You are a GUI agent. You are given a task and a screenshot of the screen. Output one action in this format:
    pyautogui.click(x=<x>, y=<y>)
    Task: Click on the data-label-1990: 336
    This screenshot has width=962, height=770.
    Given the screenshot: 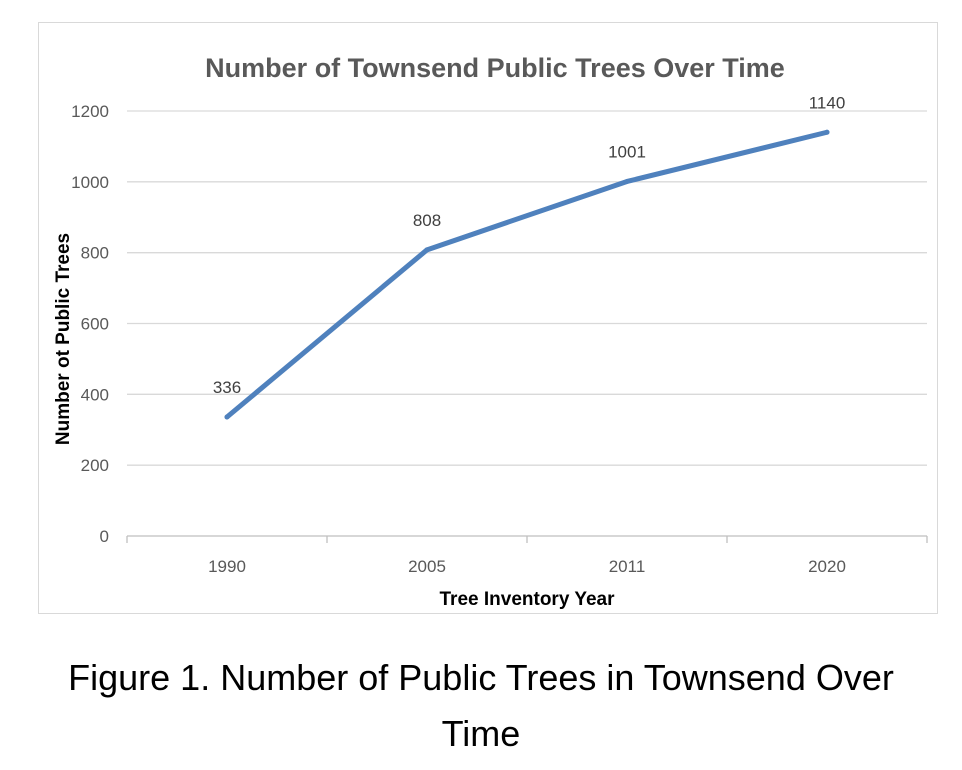 What is the action you would take?
    pyautogui.click(x=227, y=387)
    